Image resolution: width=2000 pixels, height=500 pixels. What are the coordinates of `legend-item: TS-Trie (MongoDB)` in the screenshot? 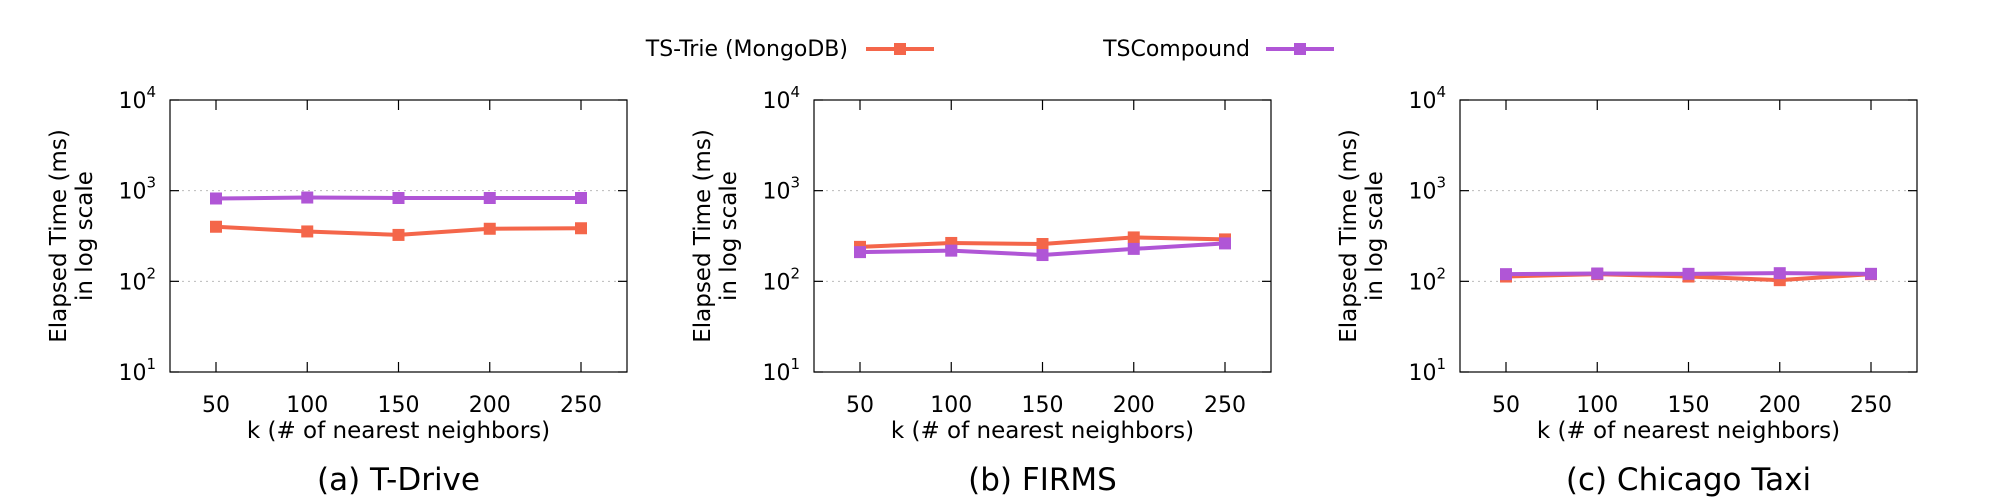 It's located at (789, 49).